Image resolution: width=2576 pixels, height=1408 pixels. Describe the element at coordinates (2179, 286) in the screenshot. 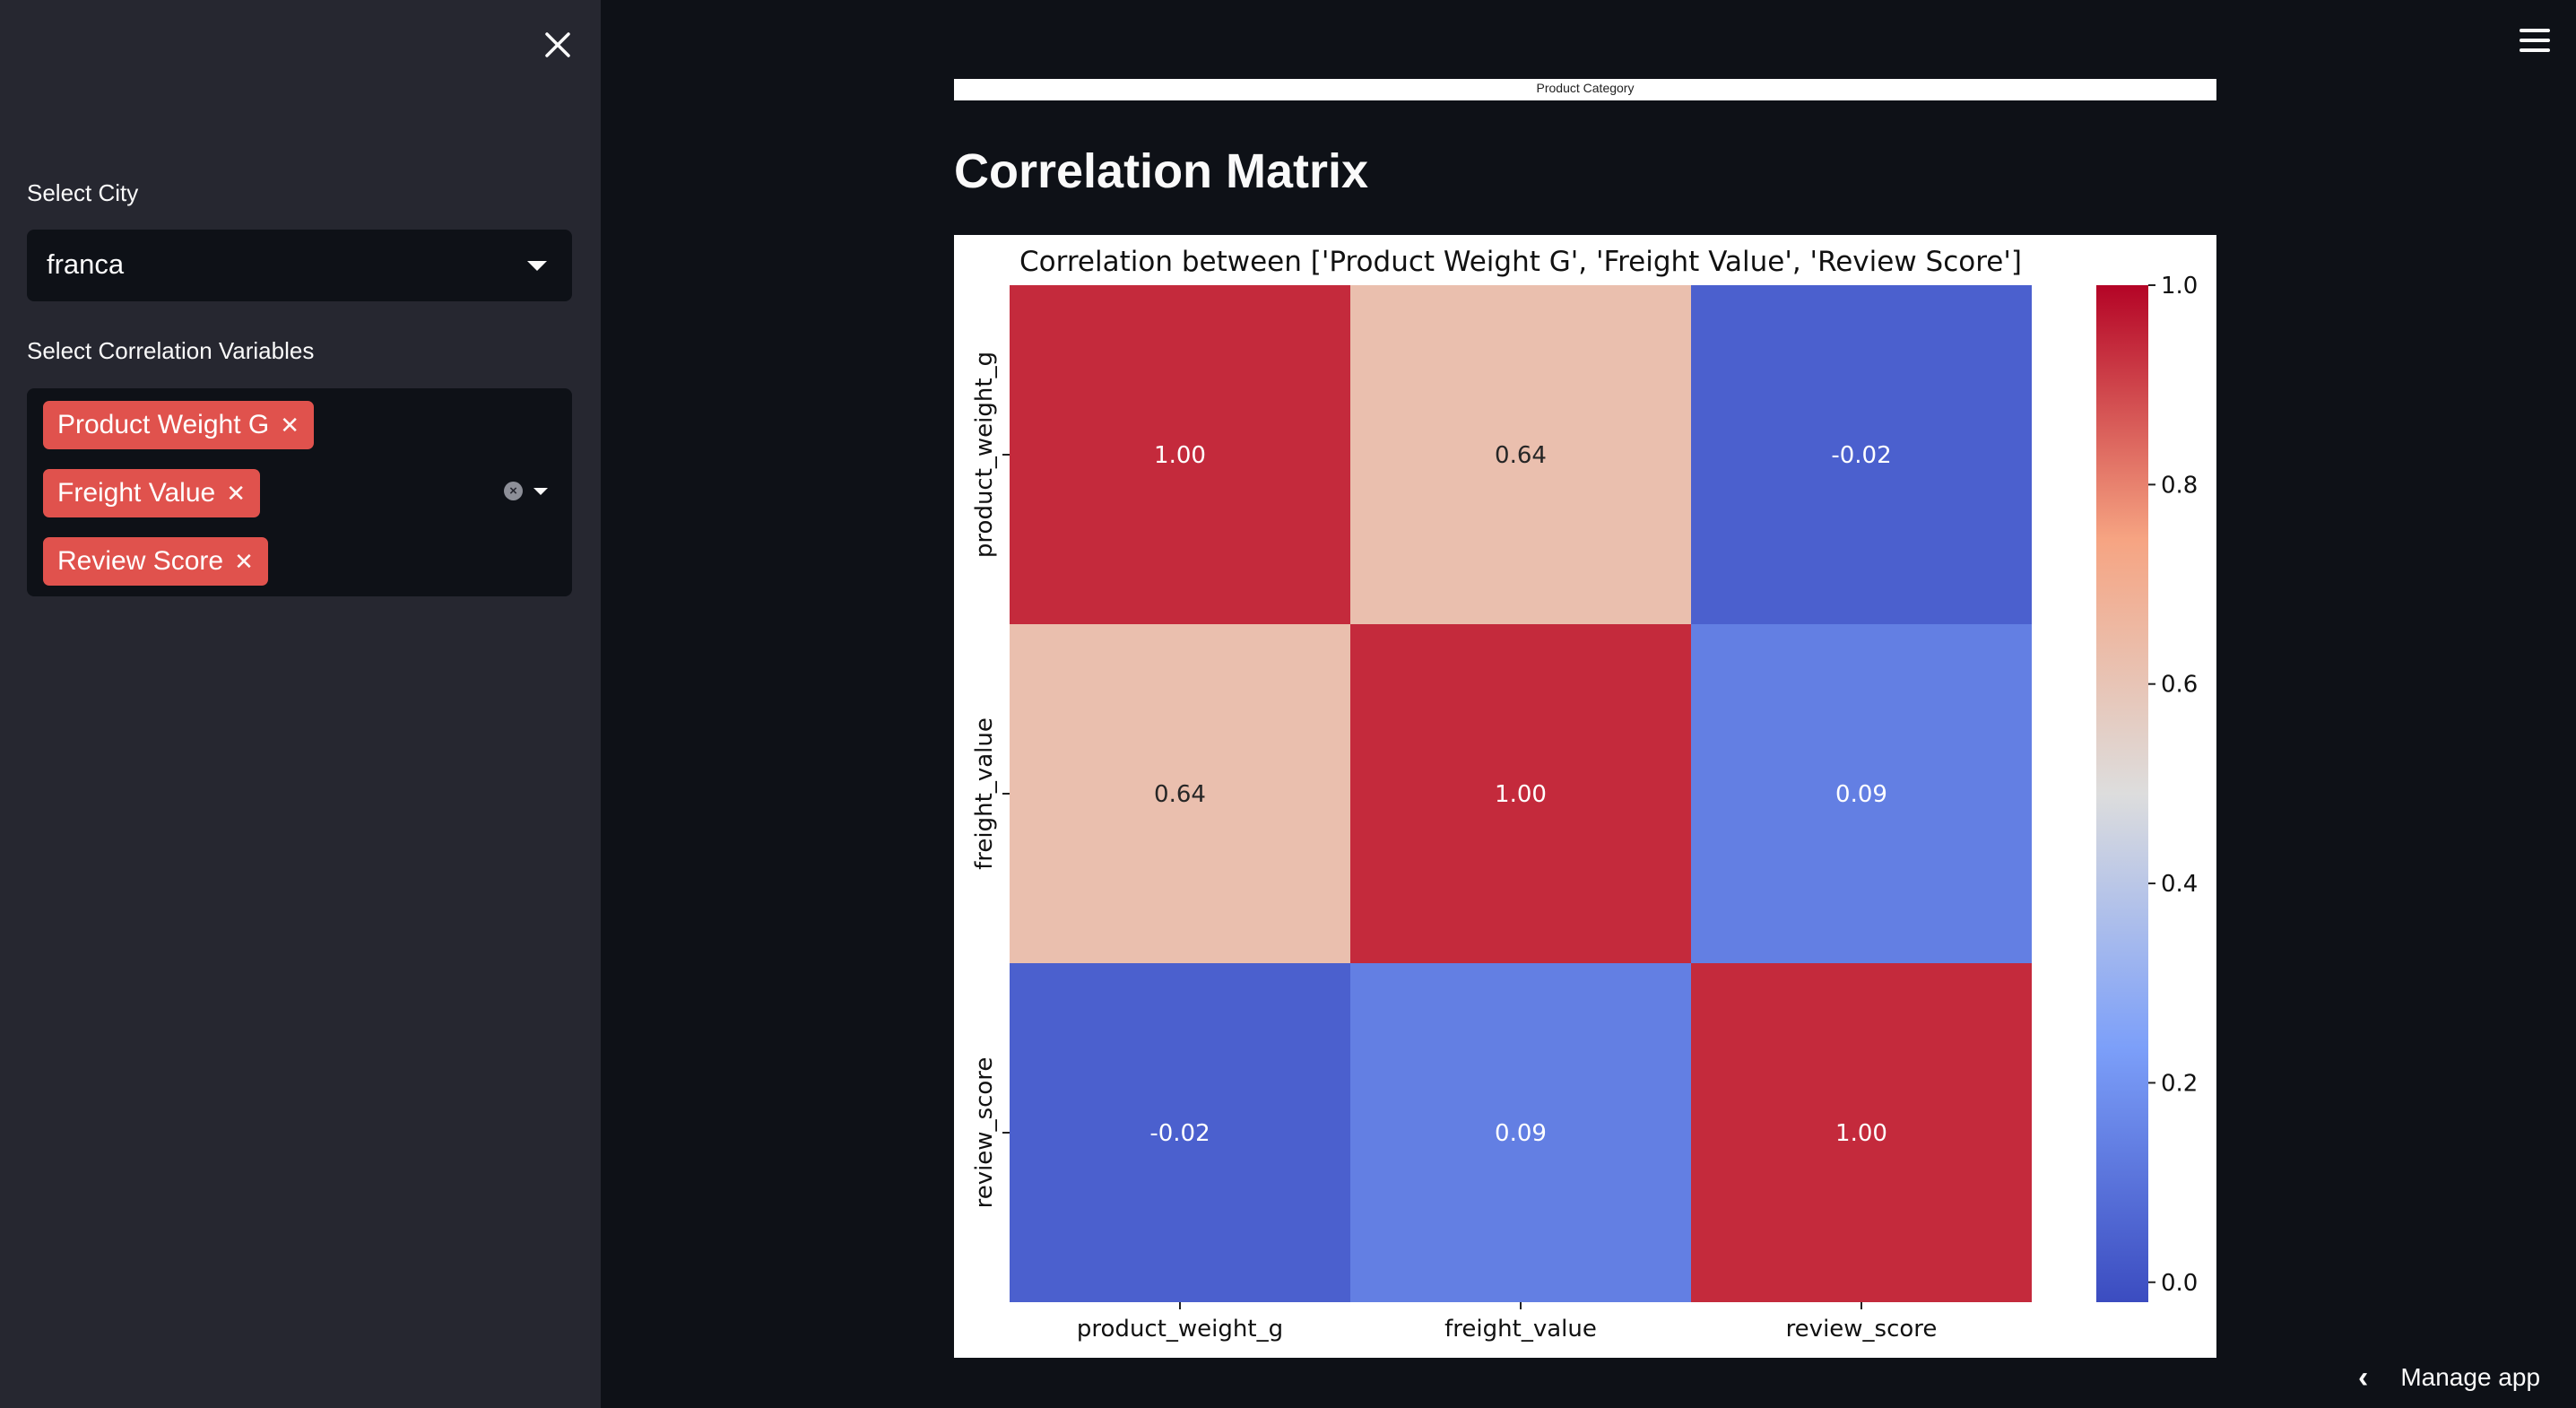

I see `colorbar-tick-label: 1.0` at that location.